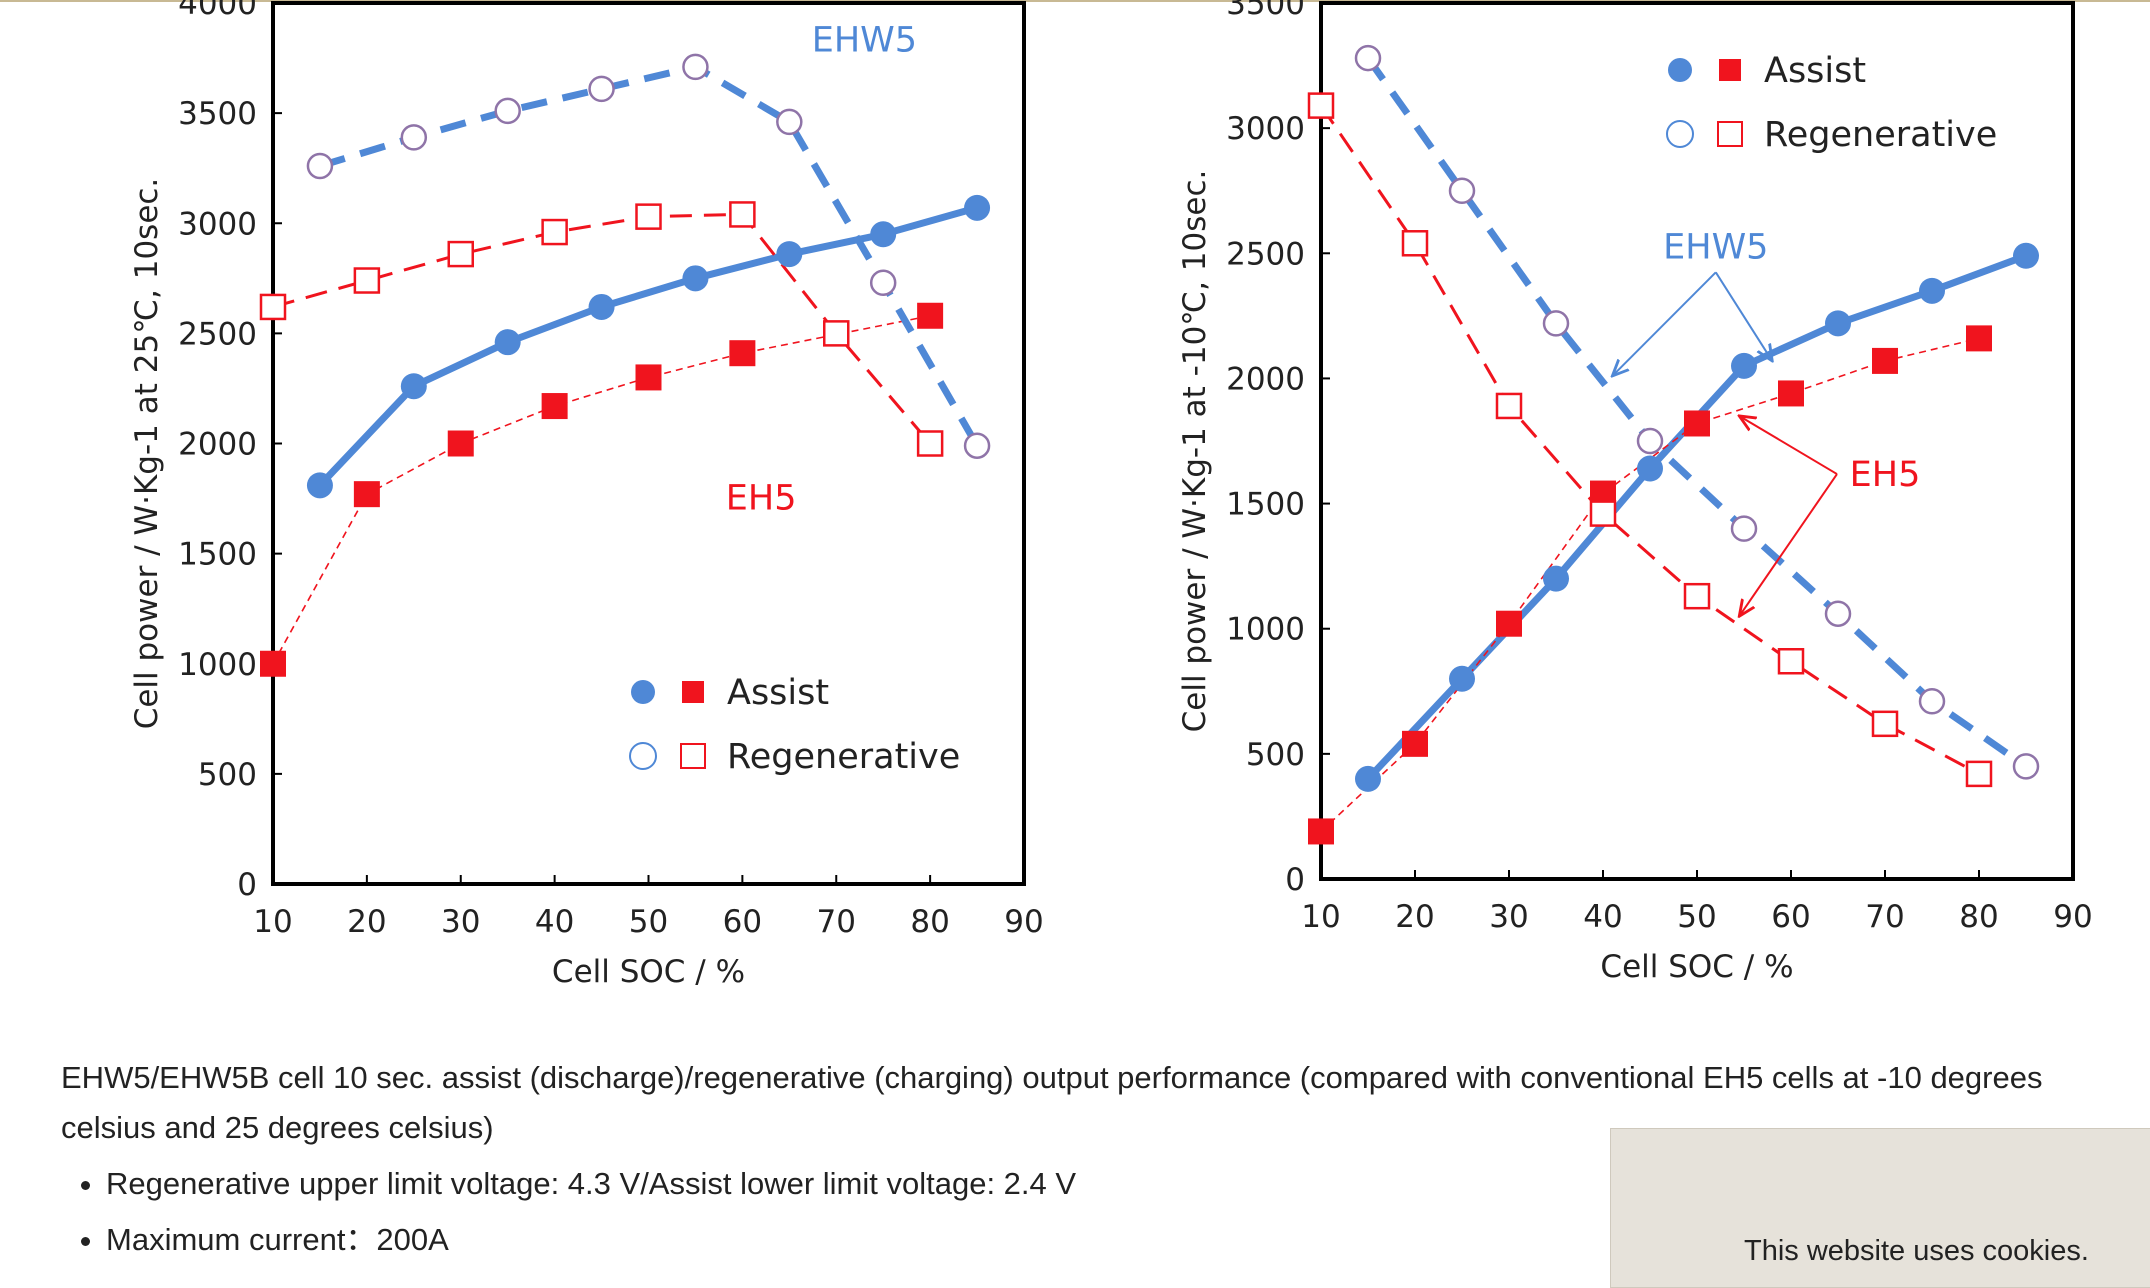  I want to click on y-tick-label: 500, so click(227, 775).